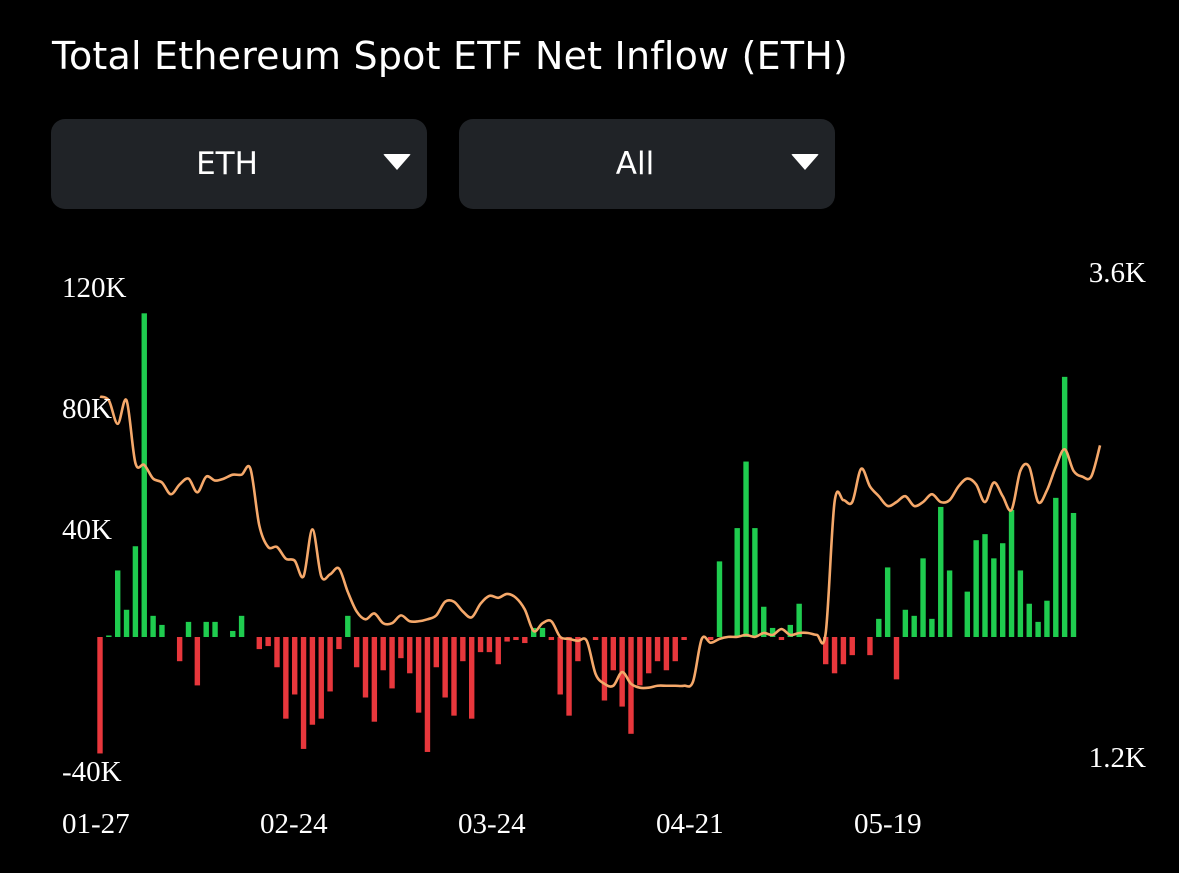  Describe the element at coordinates (239, 164) in the screenshot. I see `asset-select: ETH` at that location.